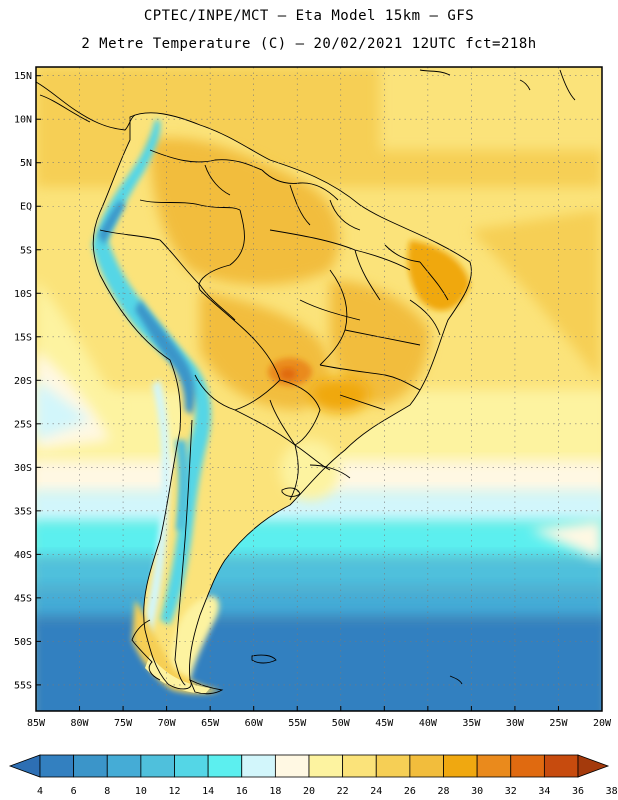 The width and height of the screenshot is (618, 800). What do you see at coordinates (471, 723) in the screenshot?
I see `lon-tick-label: 35W` at bounding box center [471, 723].